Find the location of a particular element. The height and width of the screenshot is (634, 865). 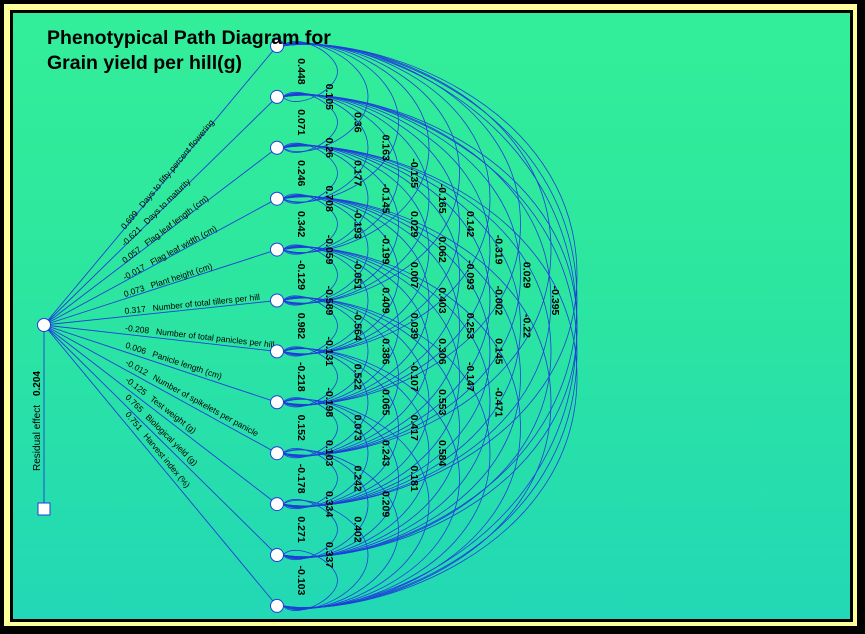

trait-nodes is located at coordinates (277, 326).